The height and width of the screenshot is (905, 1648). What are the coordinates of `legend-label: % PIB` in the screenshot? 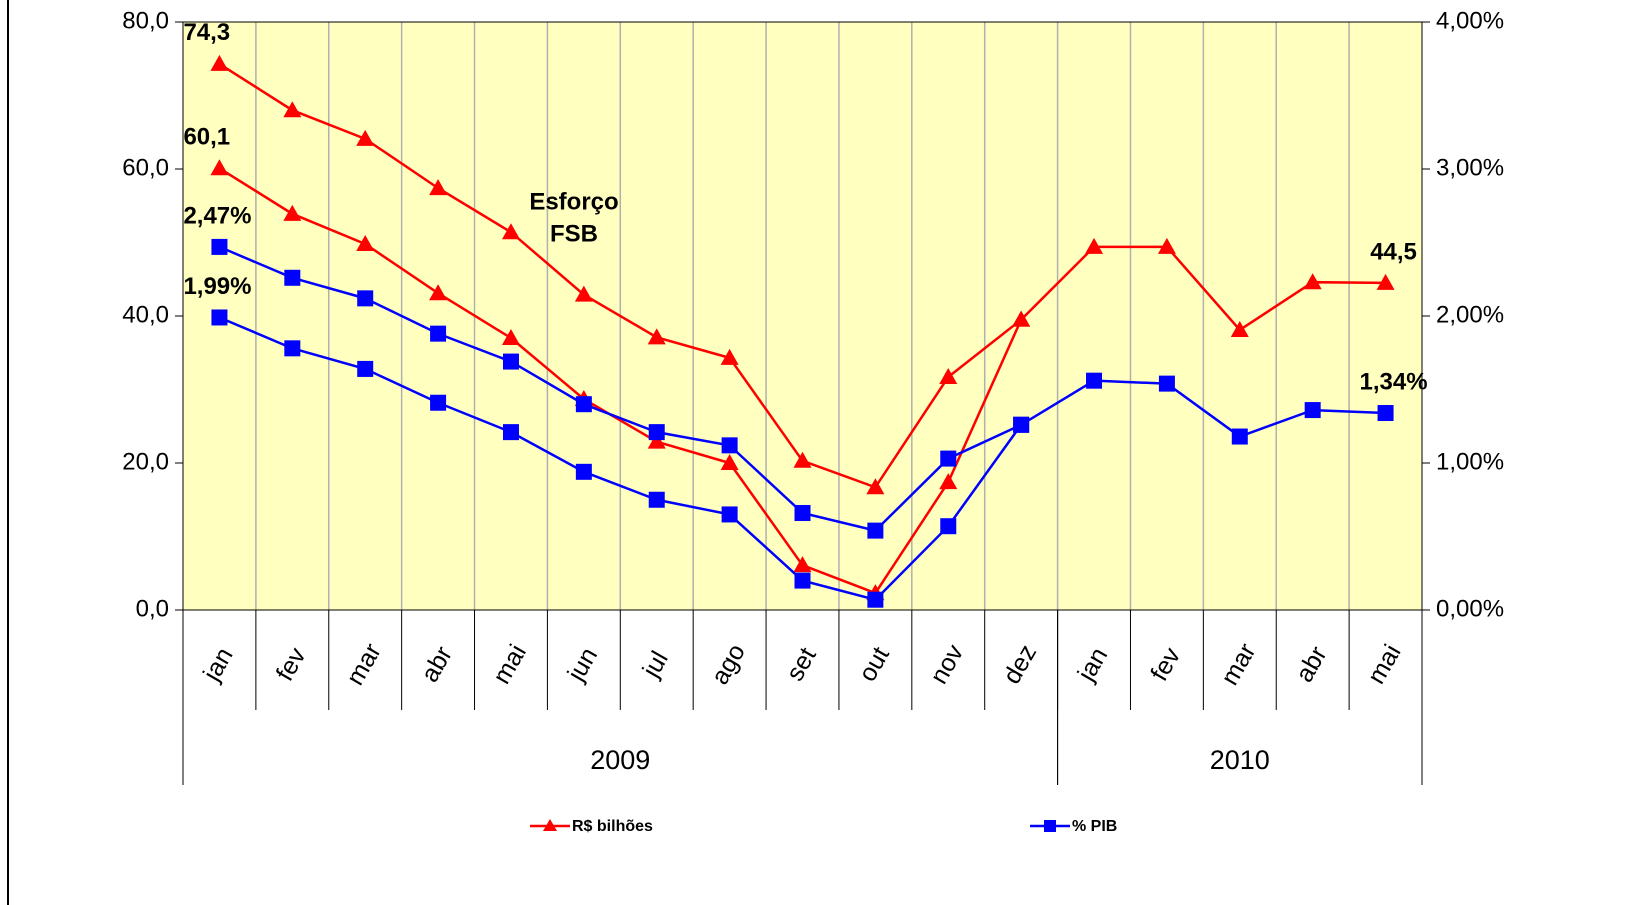 It's located at (1094, 826).